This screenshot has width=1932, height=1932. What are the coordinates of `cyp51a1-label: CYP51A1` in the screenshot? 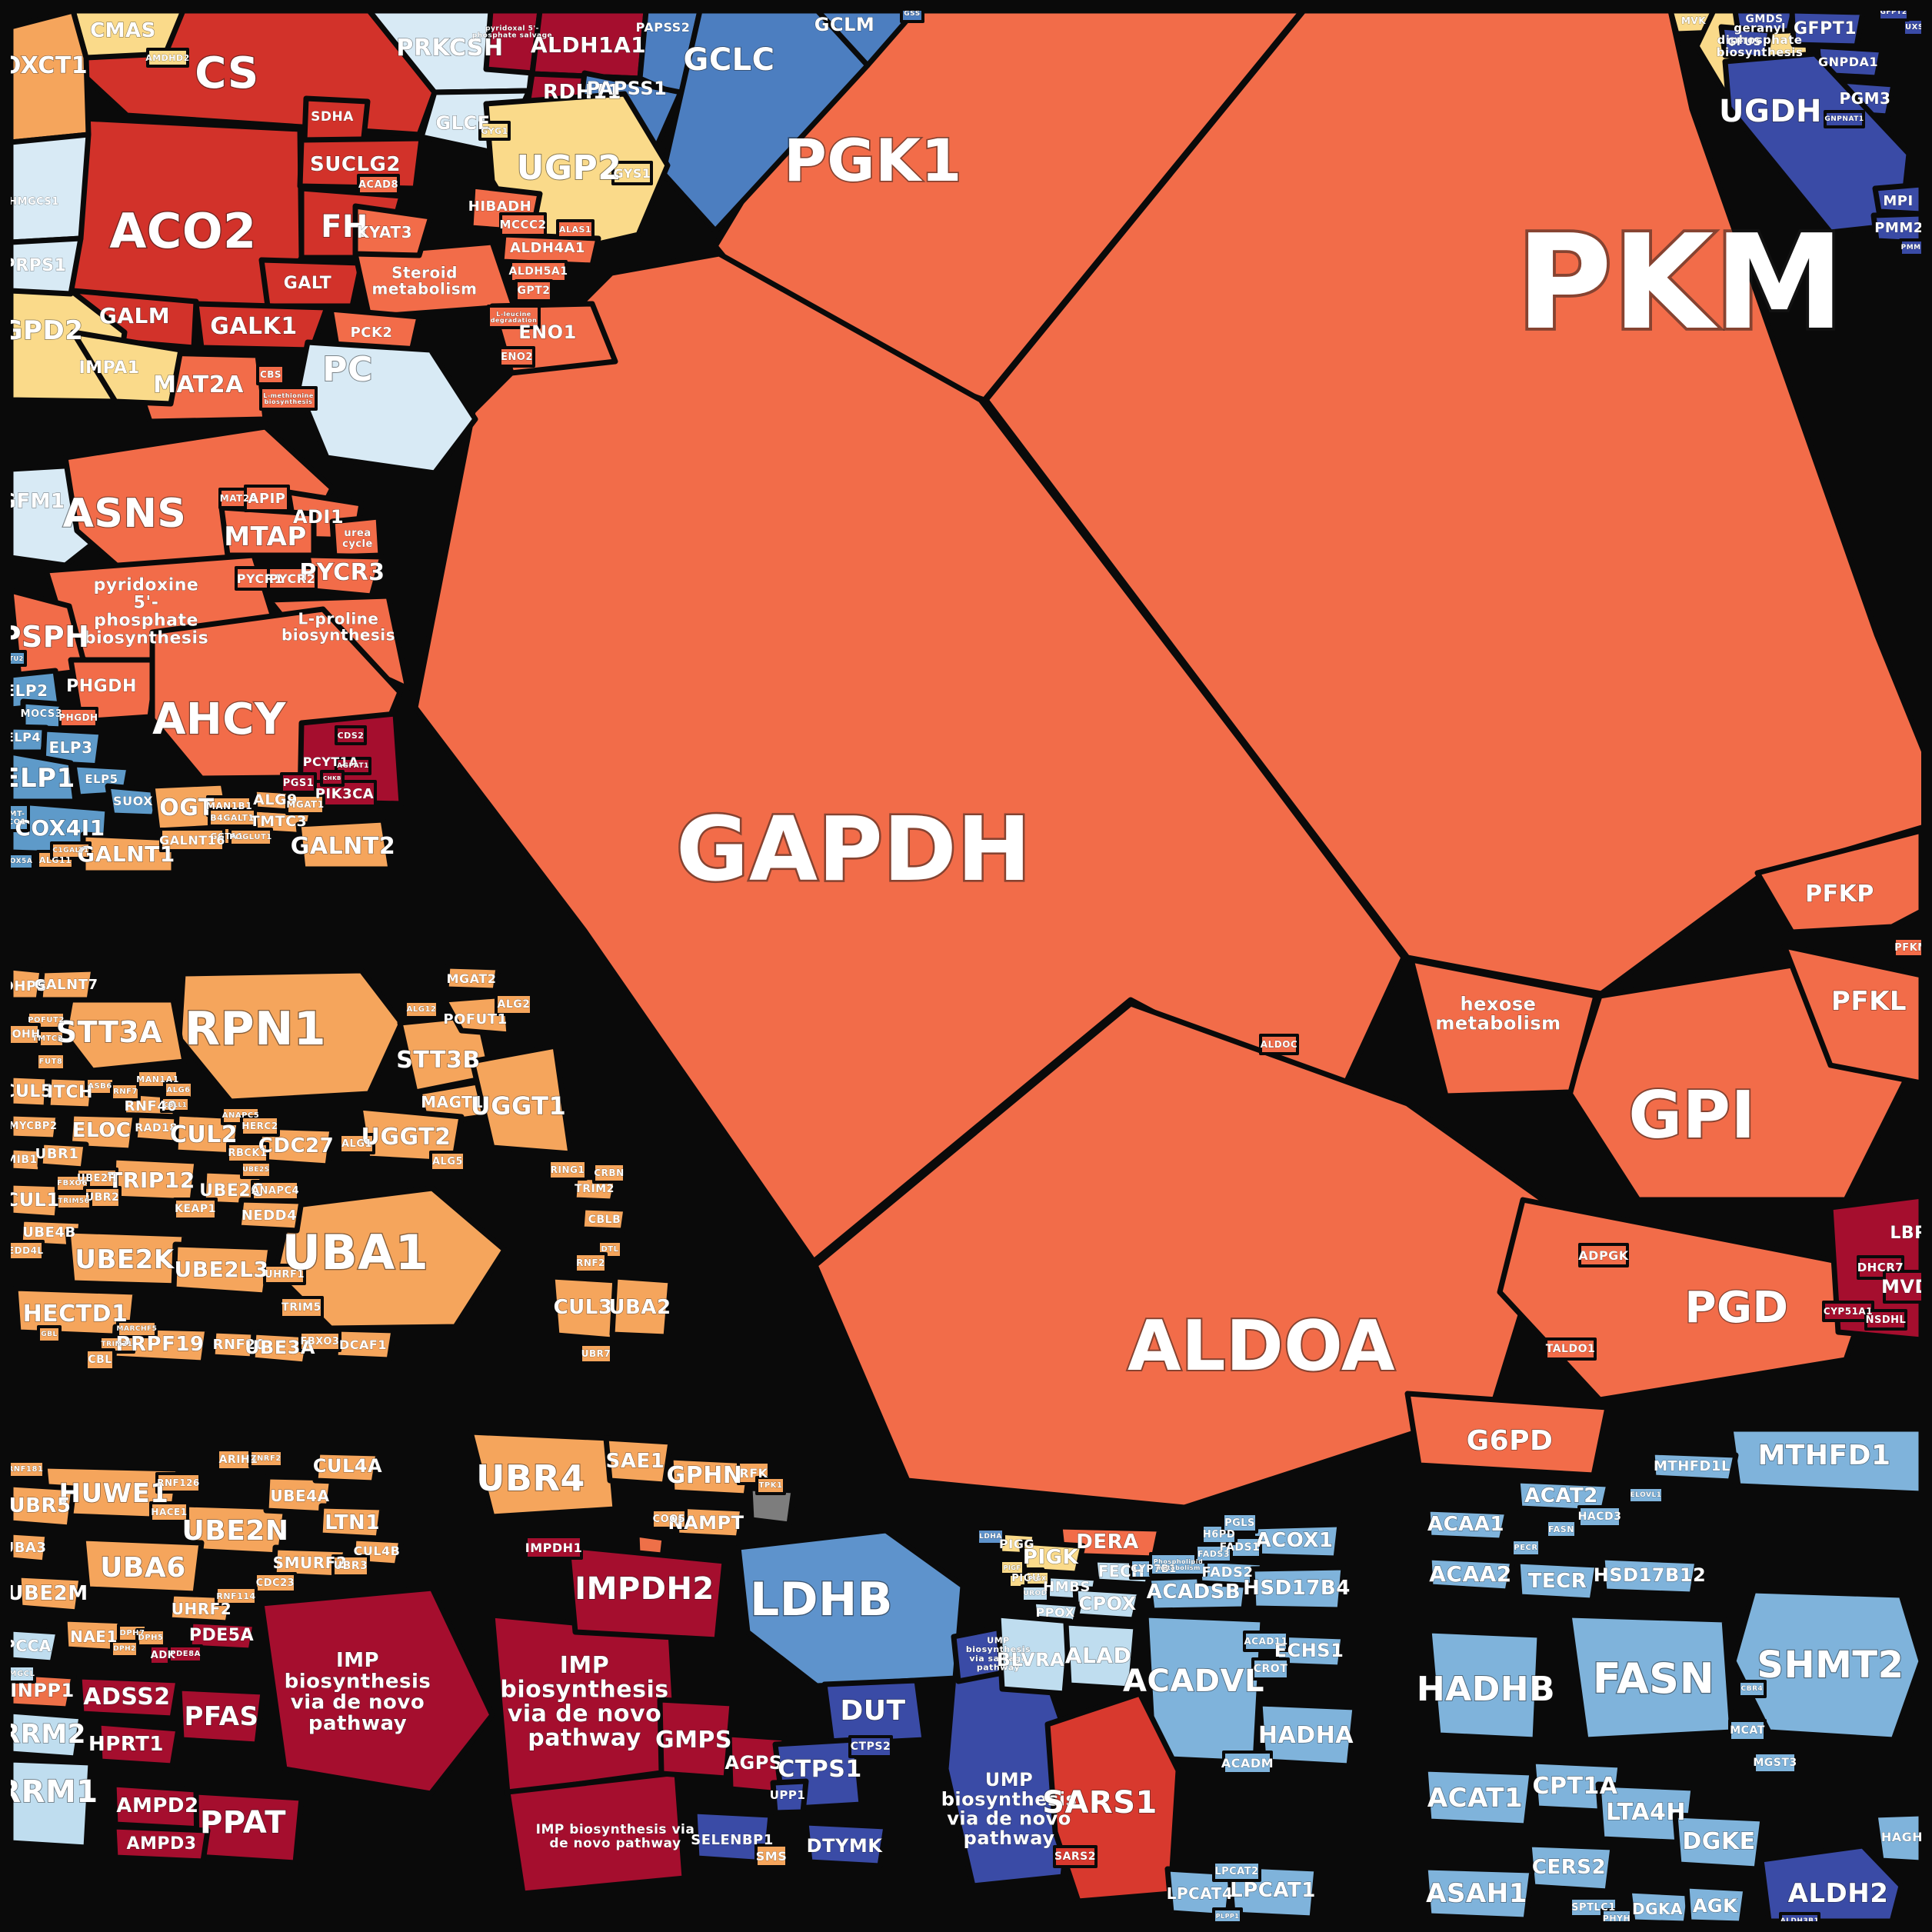 It's located at (1848, 1311).